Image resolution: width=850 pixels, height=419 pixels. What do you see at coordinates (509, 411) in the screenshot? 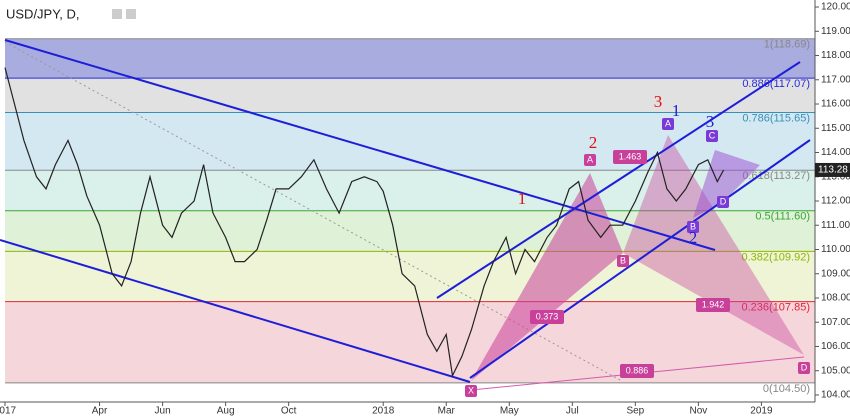
I see `x-tick-label: May` at bounding box center [509, 411].